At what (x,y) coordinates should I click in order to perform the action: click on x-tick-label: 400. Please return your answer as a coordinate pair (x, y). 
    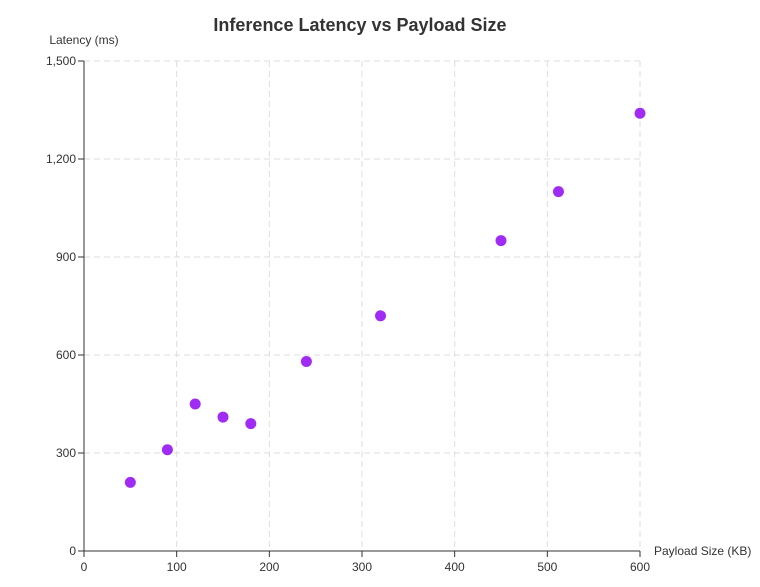
    Looking at the image, I should click on (455, 567).